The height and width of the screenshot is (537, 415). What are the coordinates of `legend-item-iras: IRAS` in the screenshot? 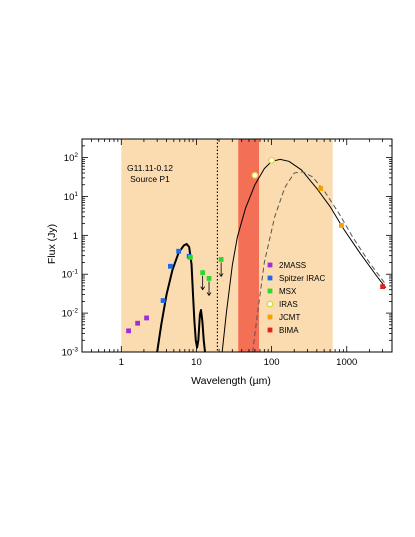 It's located at (282, 304).